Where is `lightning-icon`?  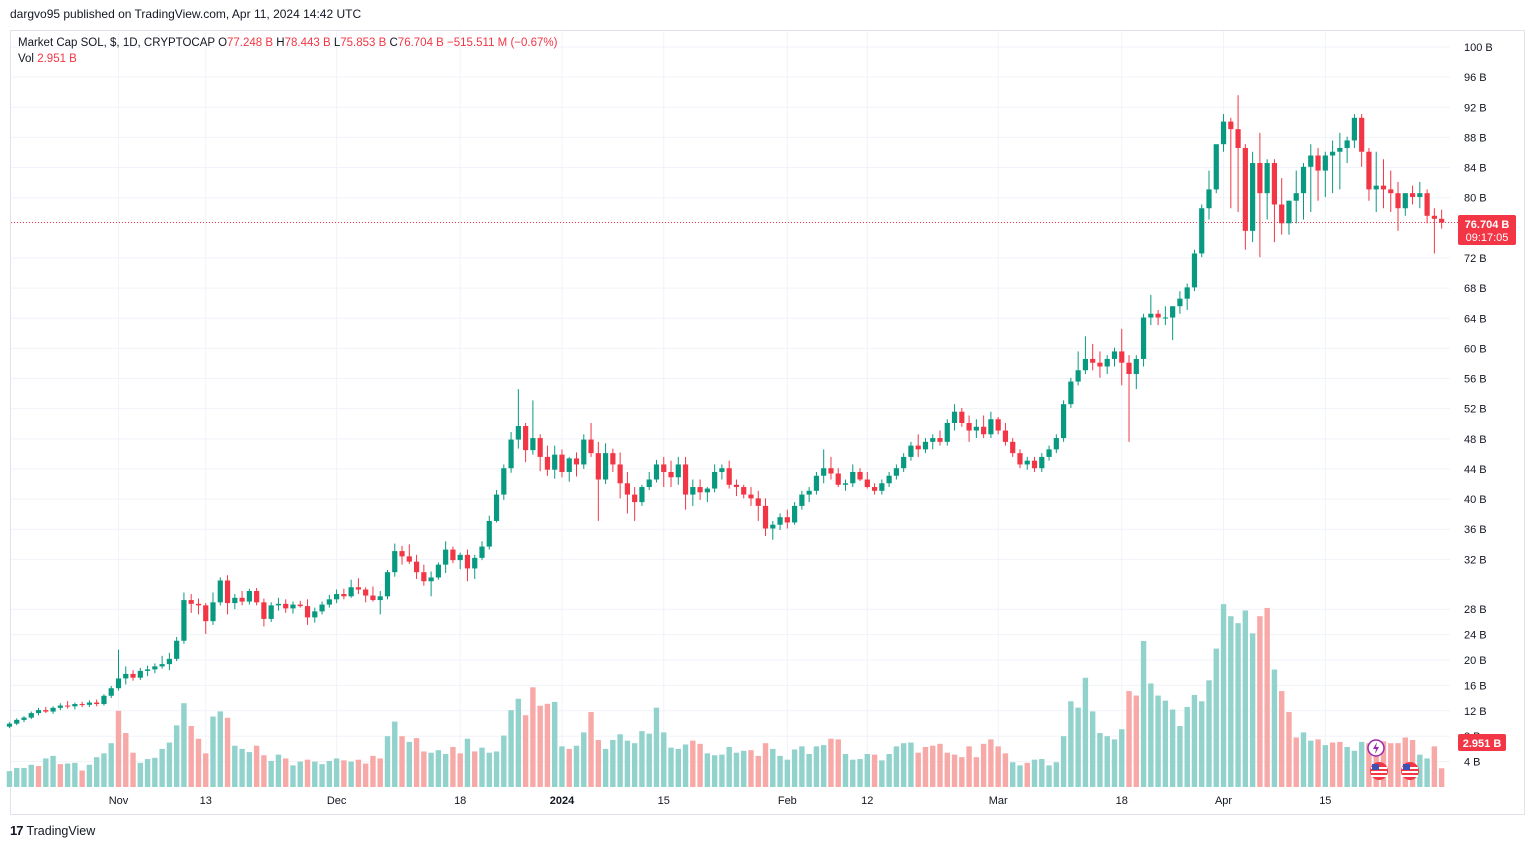 lightning-icon is located at coordinates (1376, 748).